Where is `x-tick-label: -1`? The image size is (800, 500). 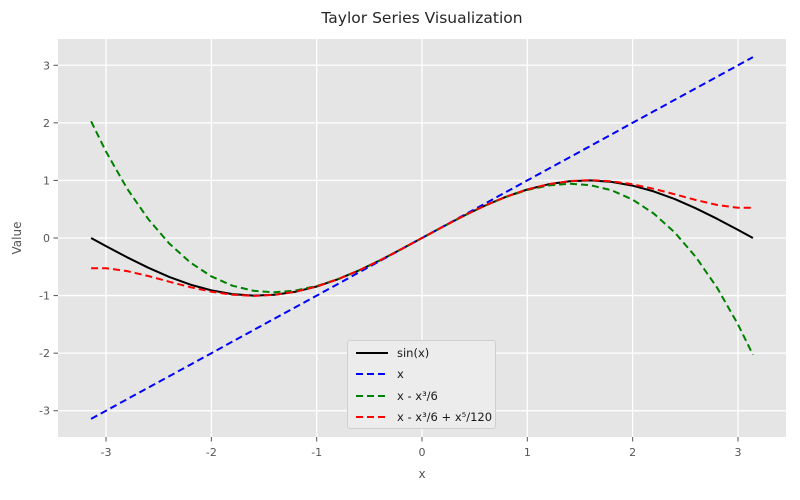 x-tick-label: -1 is located at coordinates (316, 452).